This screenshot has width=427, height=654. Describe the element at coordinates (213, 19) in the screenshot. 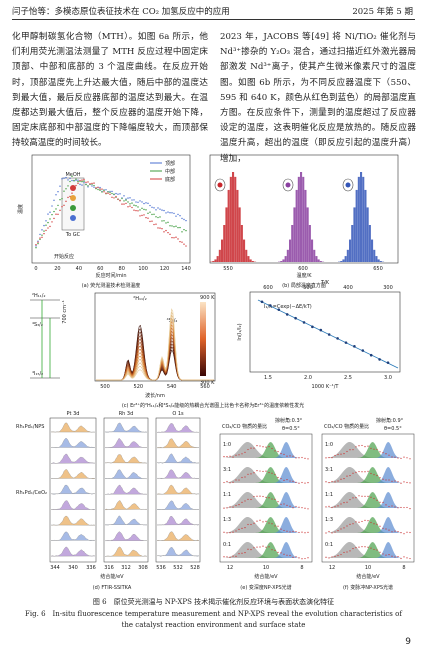

I see `header-rule` at that location.